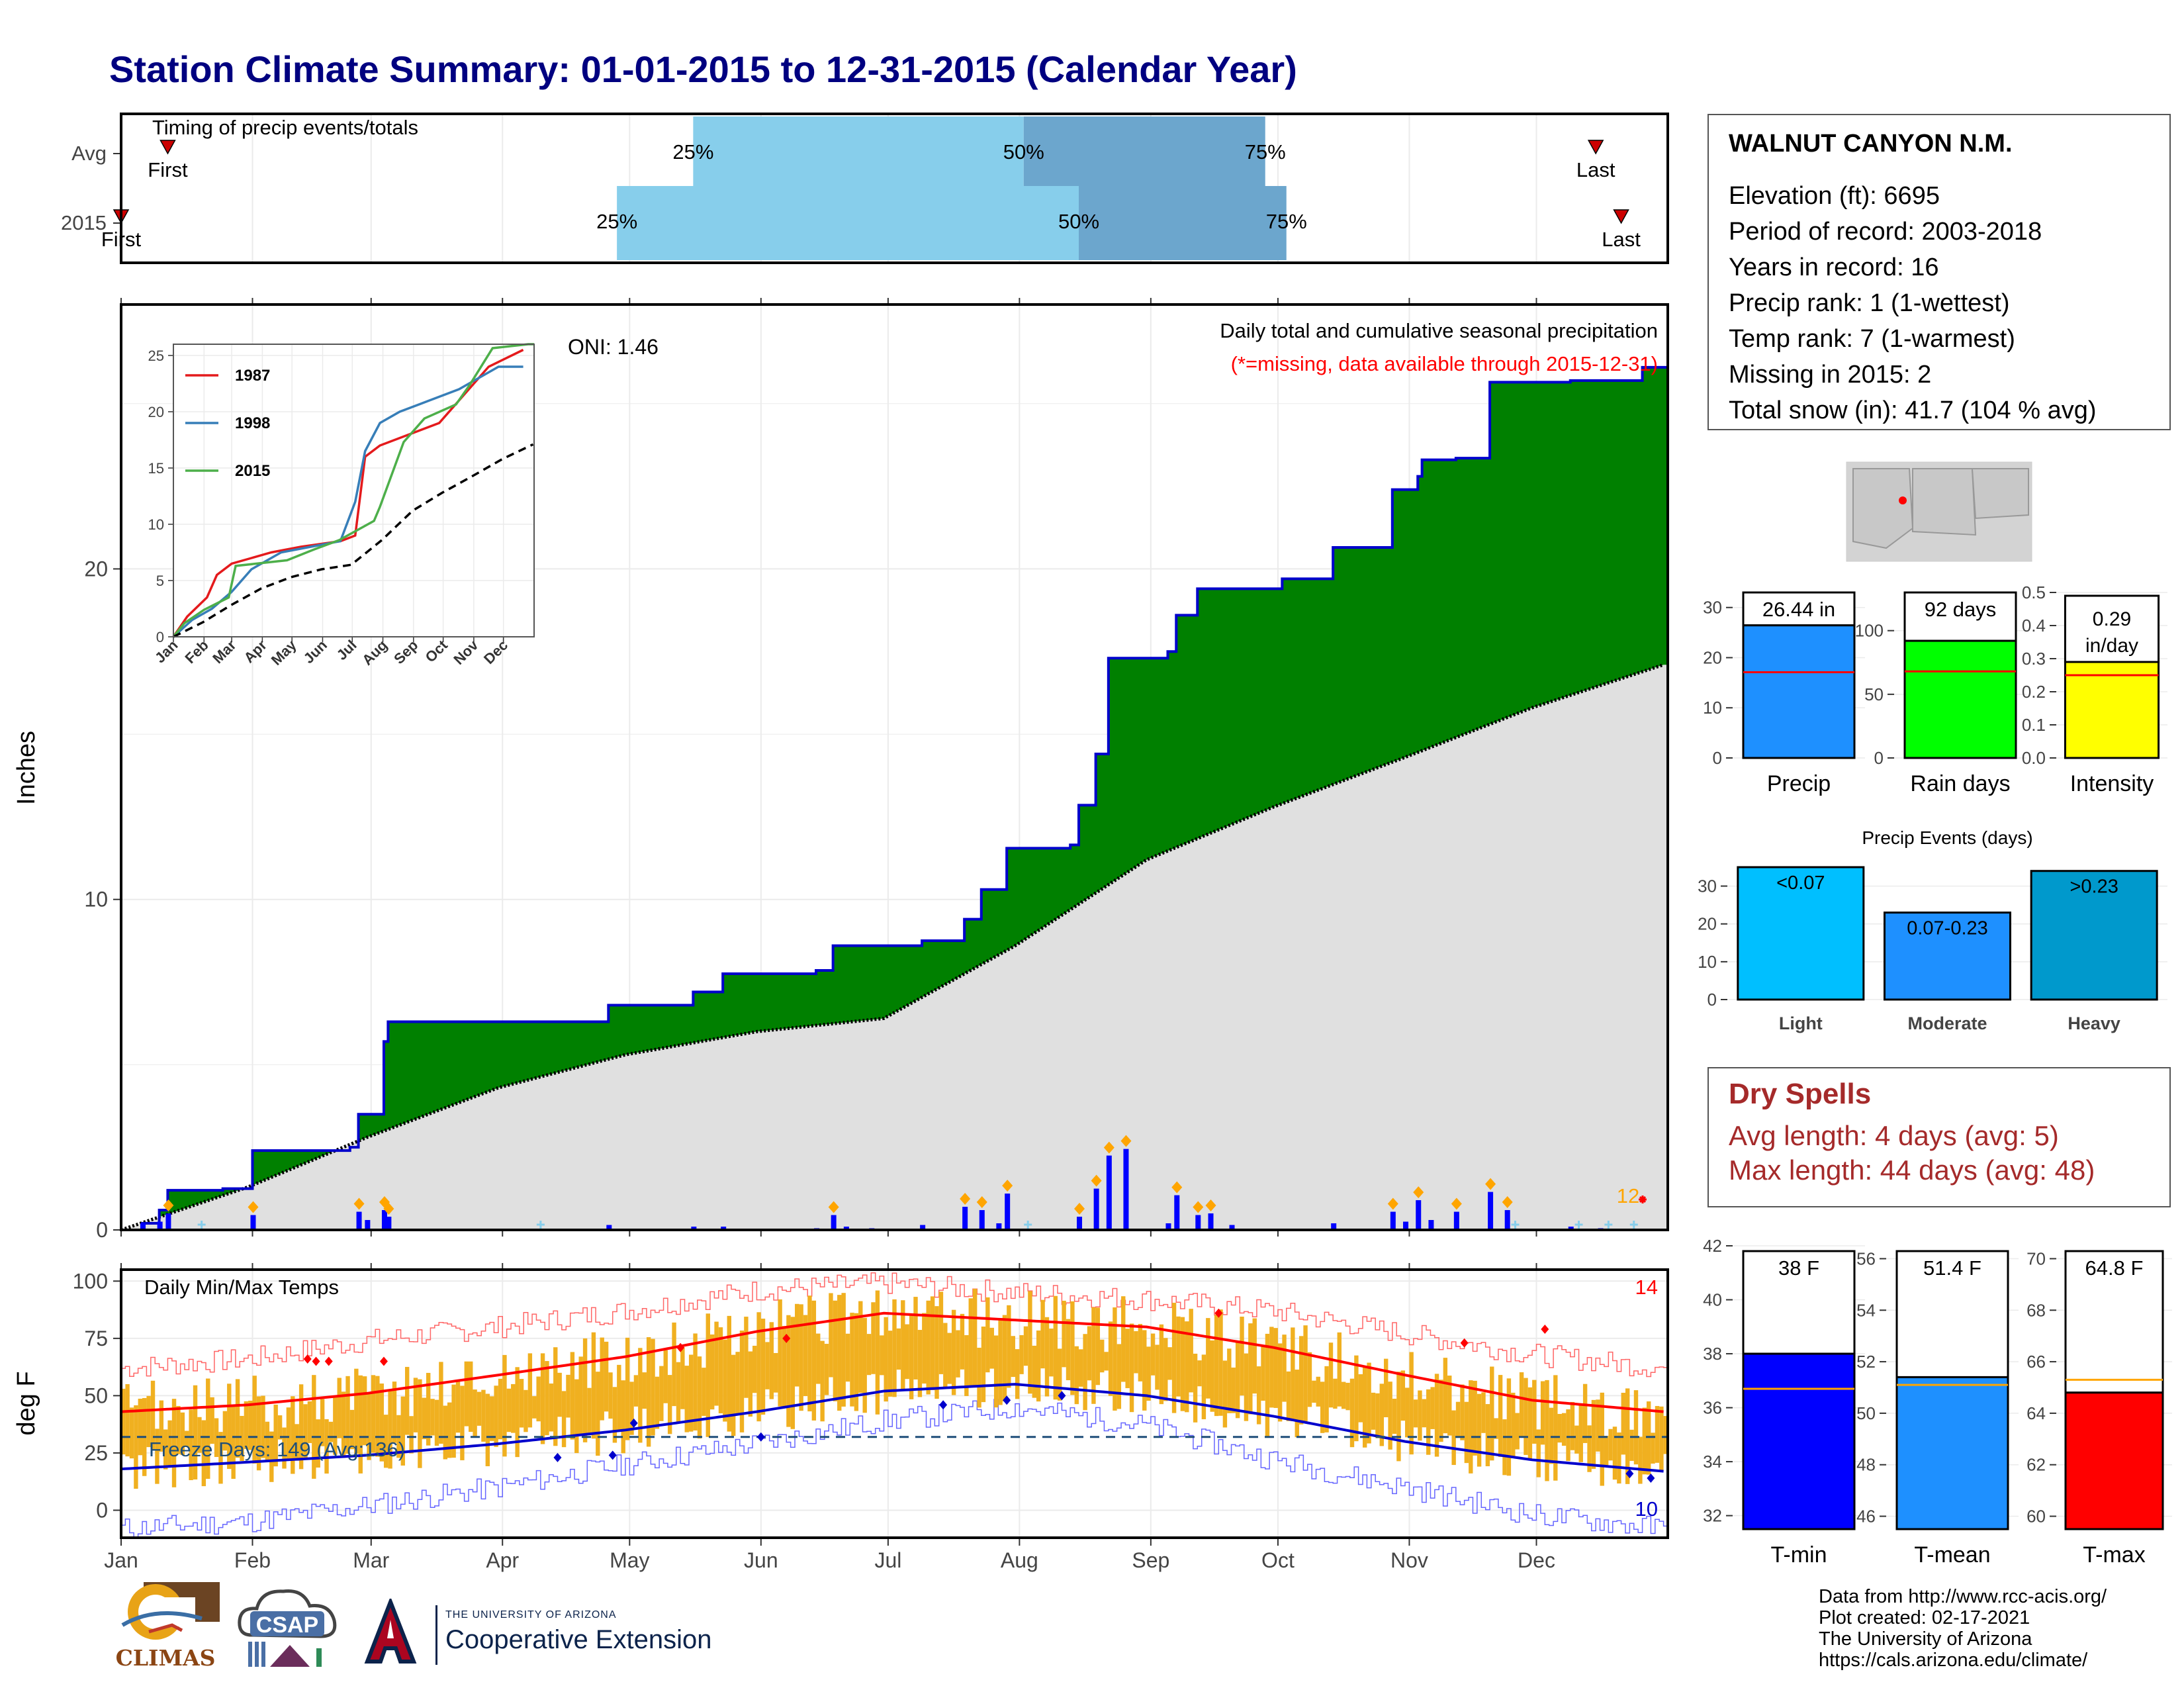  What do you see at coordinates (1712, 1516) in the screenshot?
I see `tmin-summary-y-tick-label: 32` at bounding box center [1712, 1516].